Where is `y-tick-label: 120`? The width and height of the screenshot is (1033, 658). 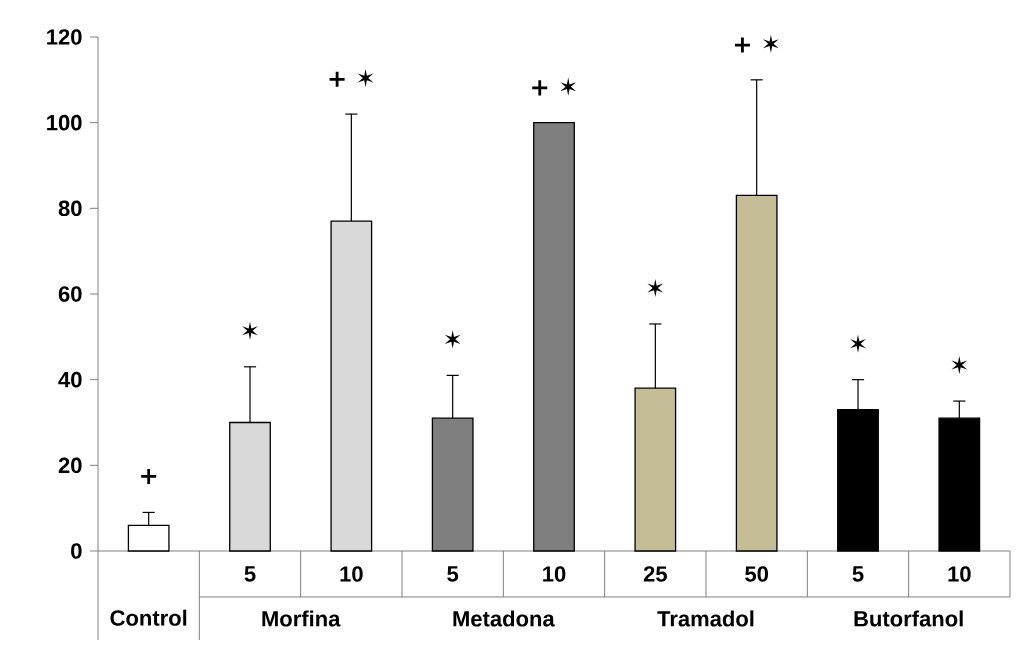 y-tick-label: 120 is located at coordinates (64, 37).